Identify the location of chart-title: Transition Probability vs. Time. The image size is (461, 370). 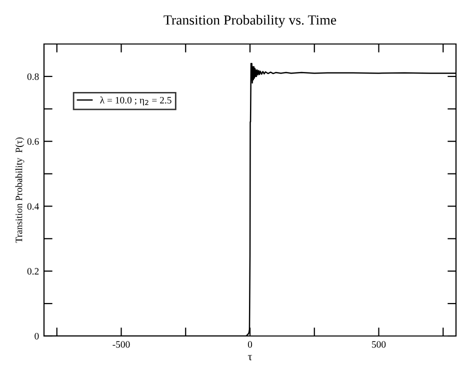
(250, 21).